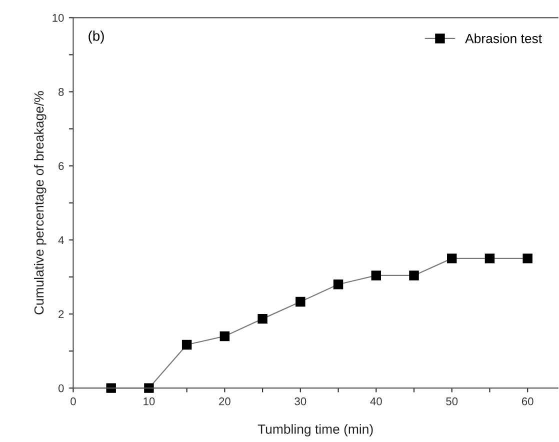 The image size is (559, 442). Describe the element at coordinates (503, 39) in the screenshot. I see `legend-label: Abrasion test` at that location.